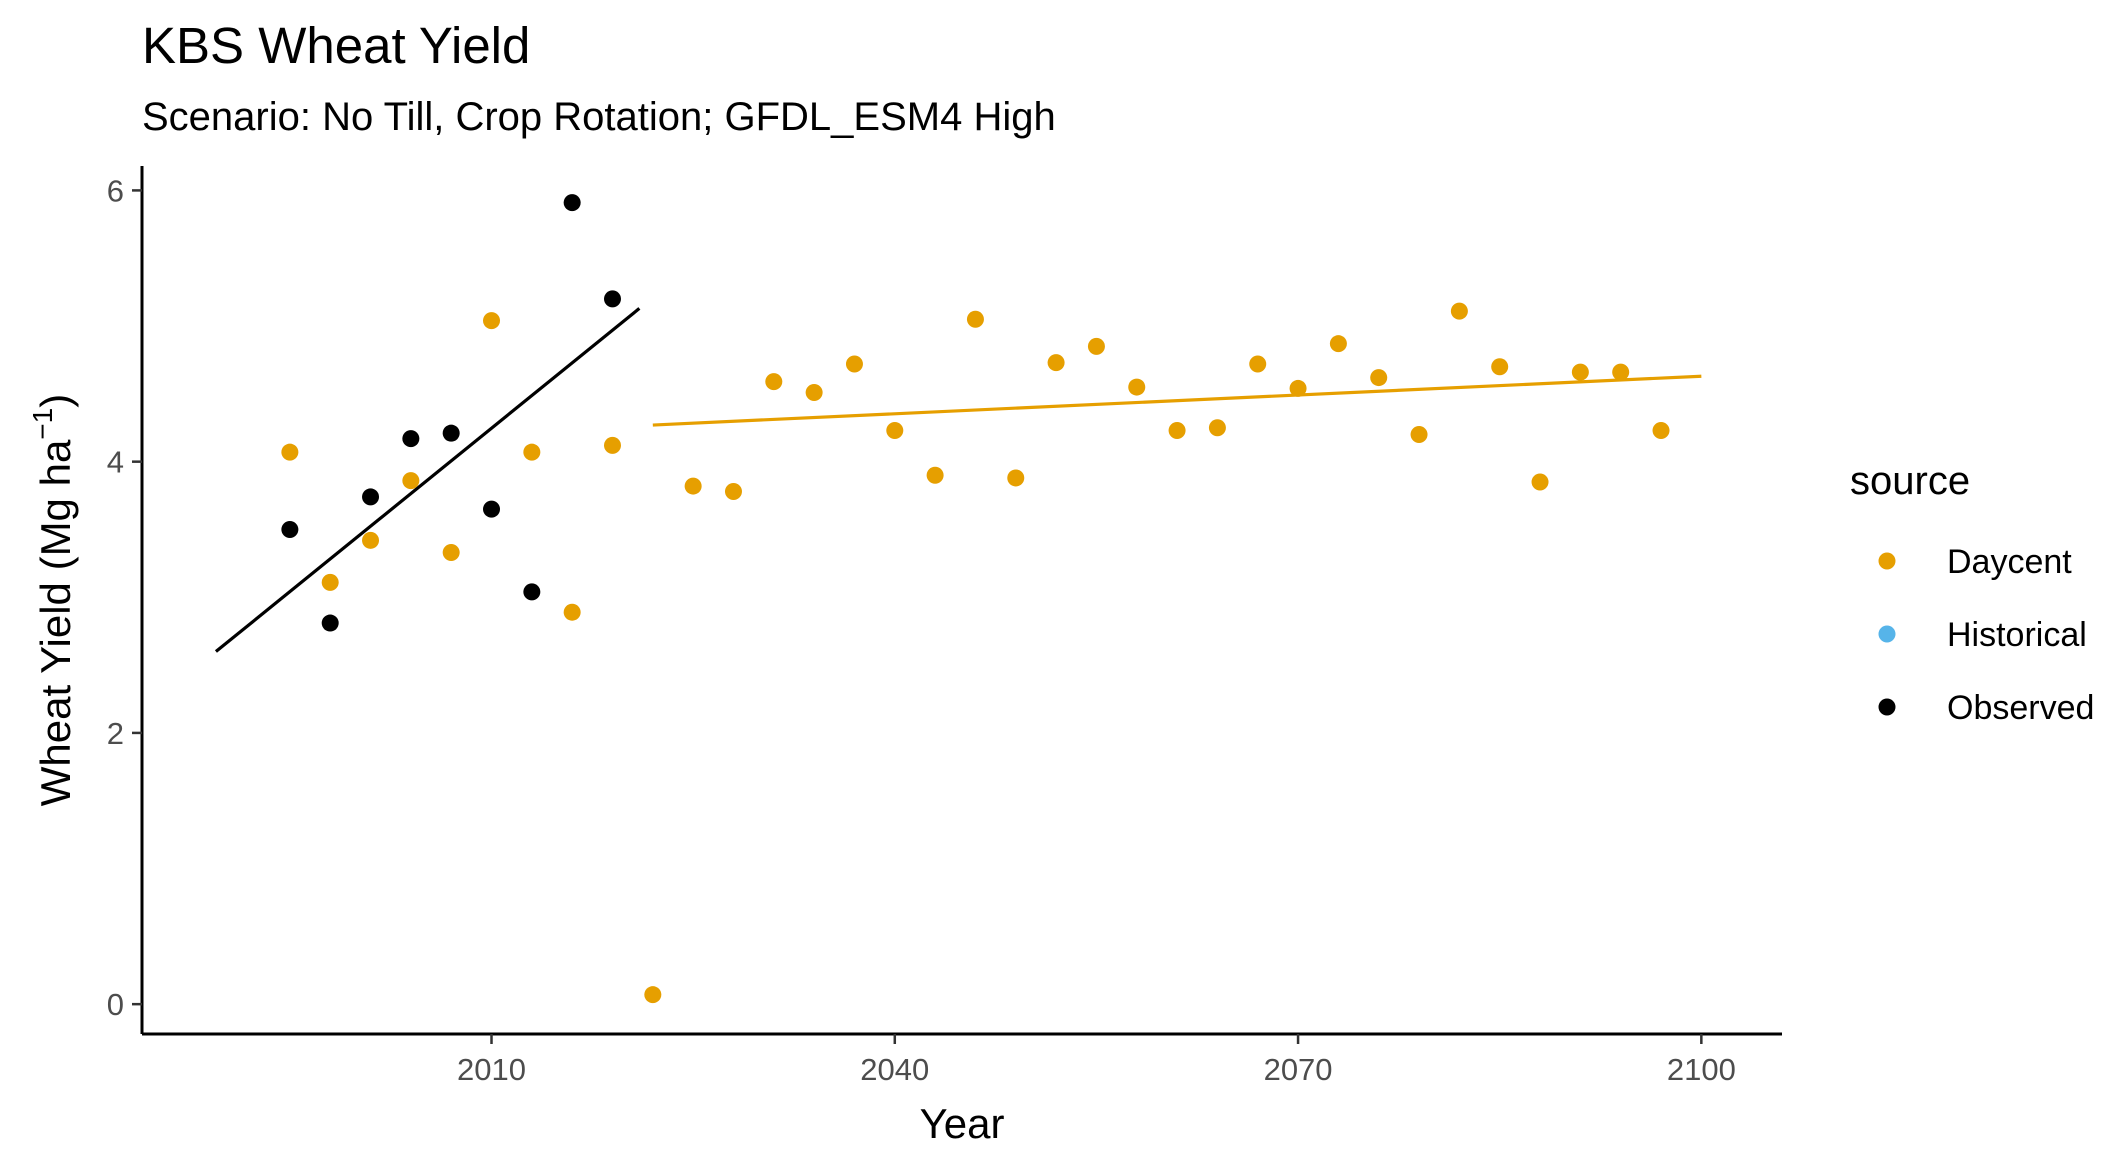 The image size is (2125, 1153). Describe the element at coordinates (55, 401) in the screenshot. I see `y-axis-title-close: )` at that location.